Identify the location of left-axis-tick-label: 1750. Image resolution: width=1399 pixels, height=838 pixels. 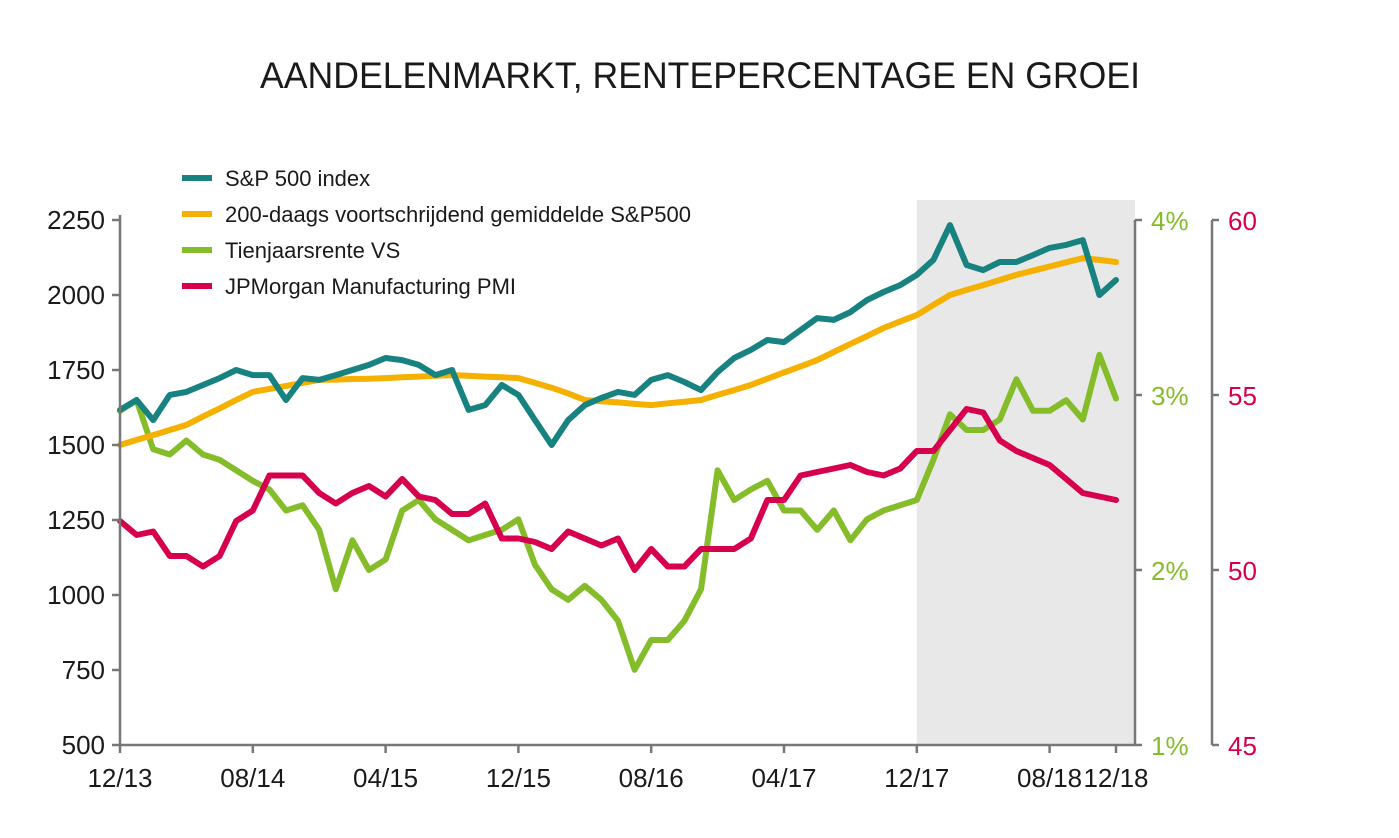
(76, 370).